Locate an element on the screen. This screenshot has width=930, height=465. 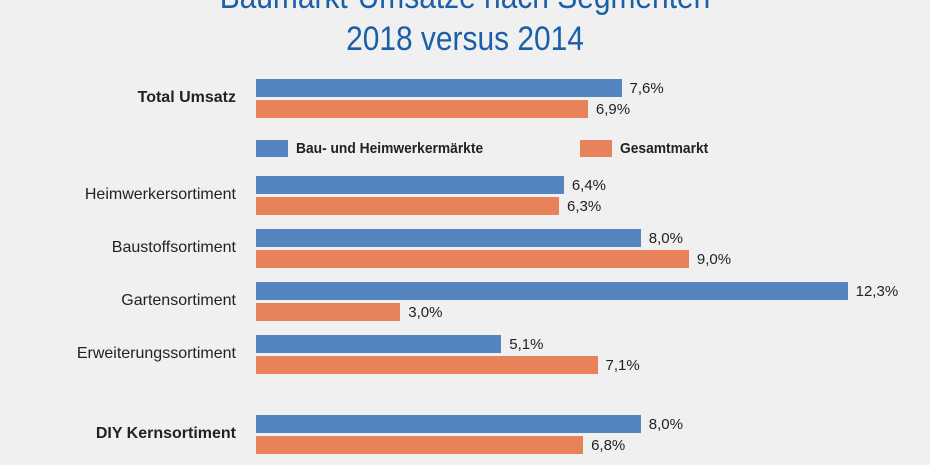
data-label: 6,4% is located at coordinates (589, 185).